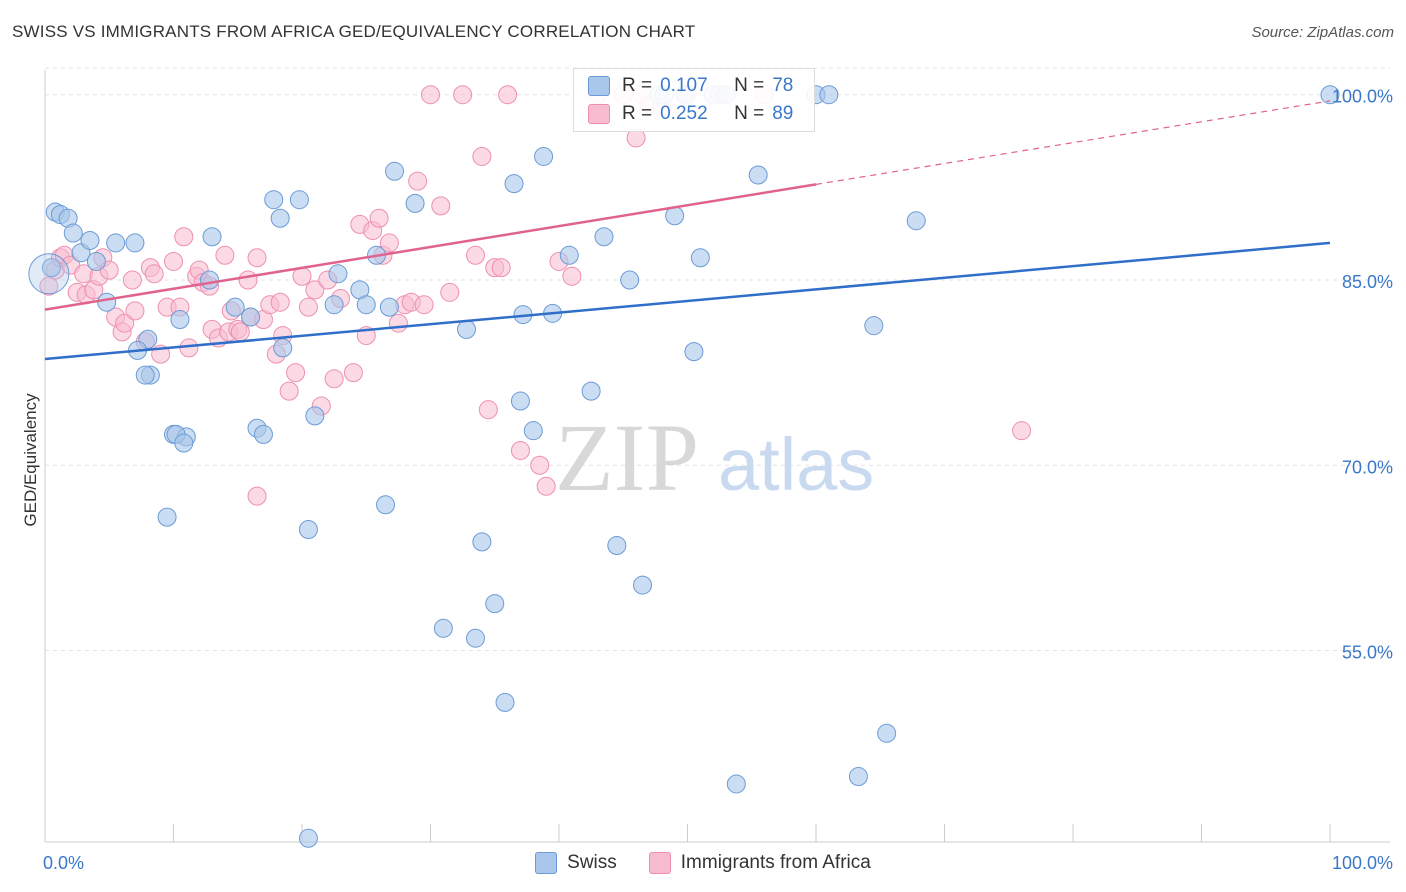 This screenshot has height=892, width=1406. What do you see at coordinates (49, 274) in the screenshot?
I see `swiss-cluster-point` at bounding box center [49, 274].